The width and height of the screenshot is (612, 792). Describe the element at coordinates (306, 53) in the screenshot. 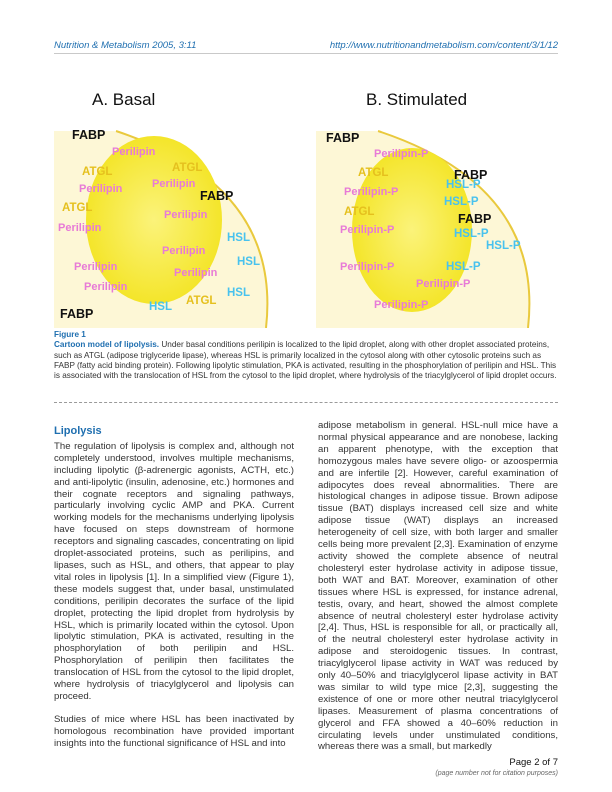

I see `header-rule` at that location.